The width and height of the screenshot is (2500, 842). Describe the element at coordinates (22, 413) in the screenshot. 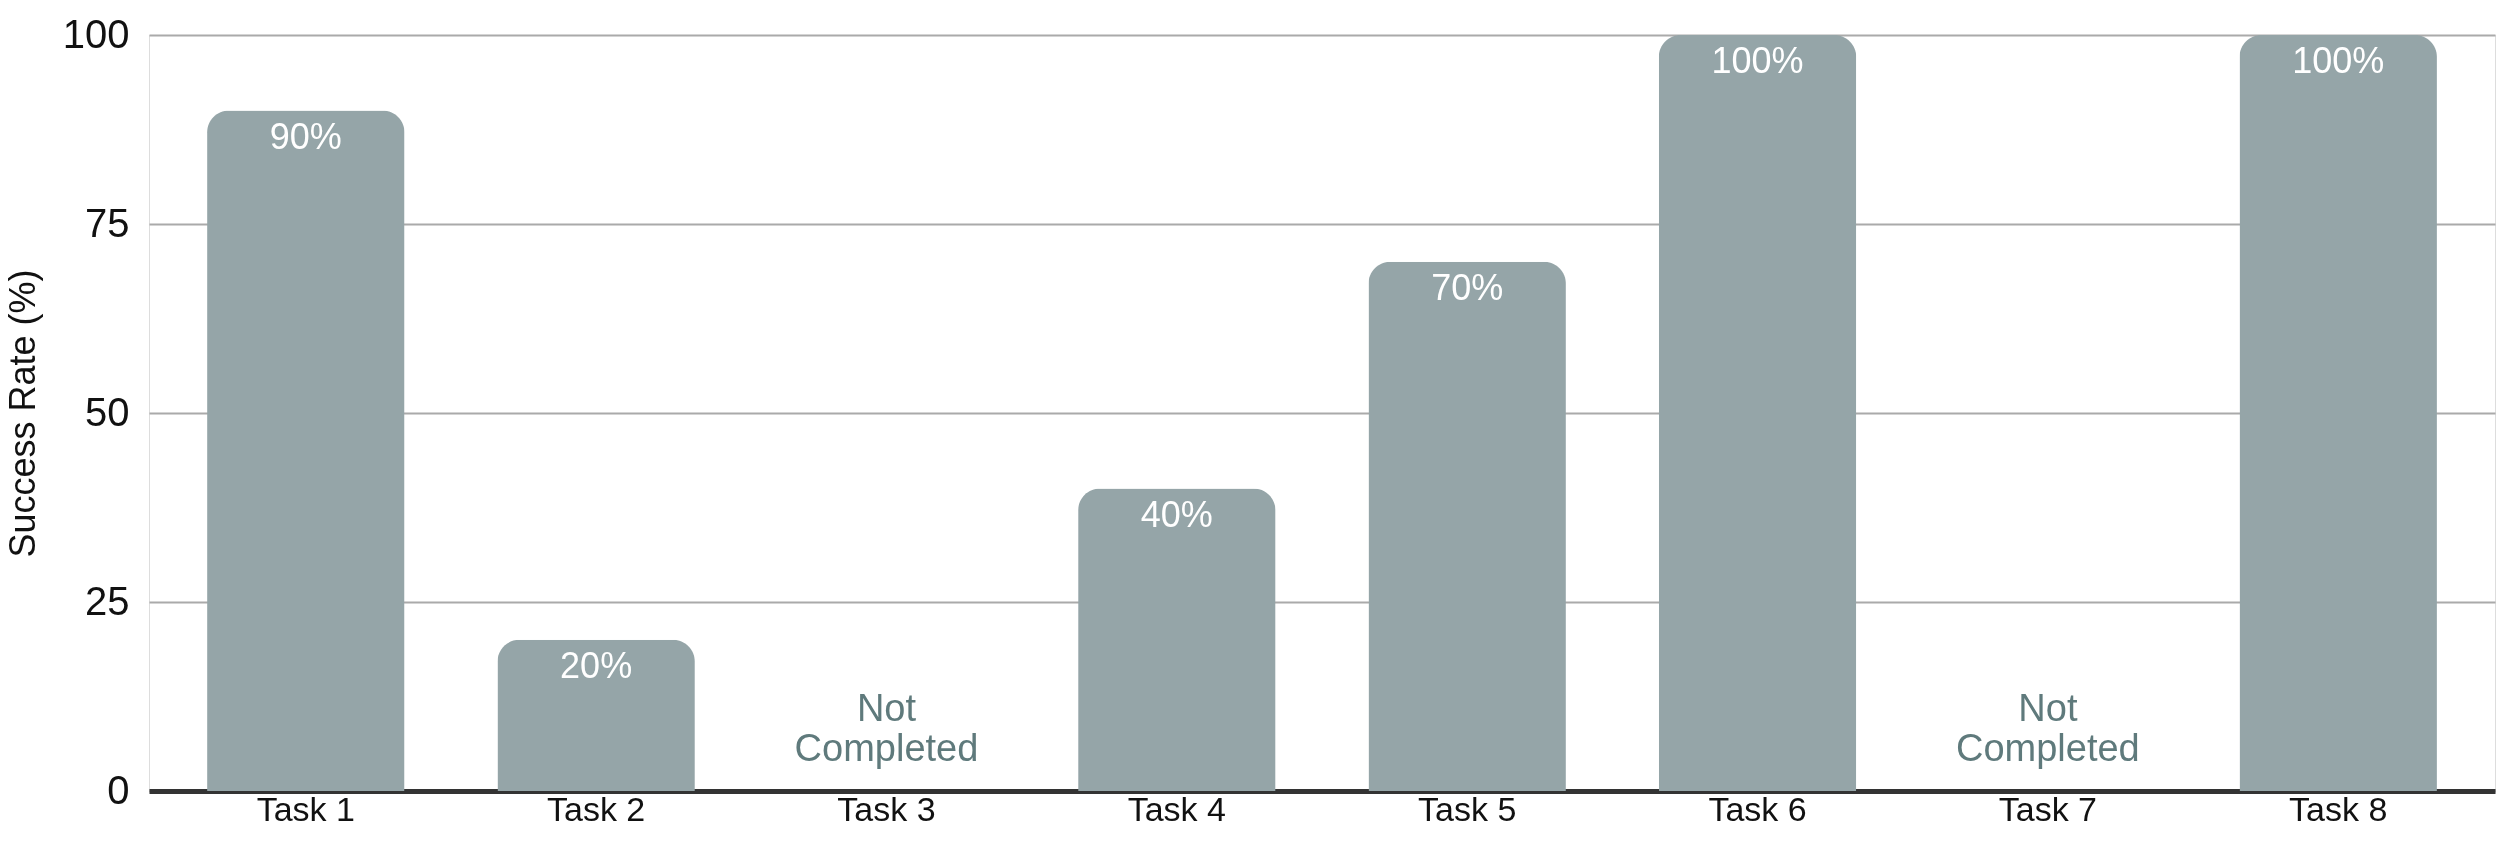

I see `y-axis-title: Success Rate (%)` at that location.